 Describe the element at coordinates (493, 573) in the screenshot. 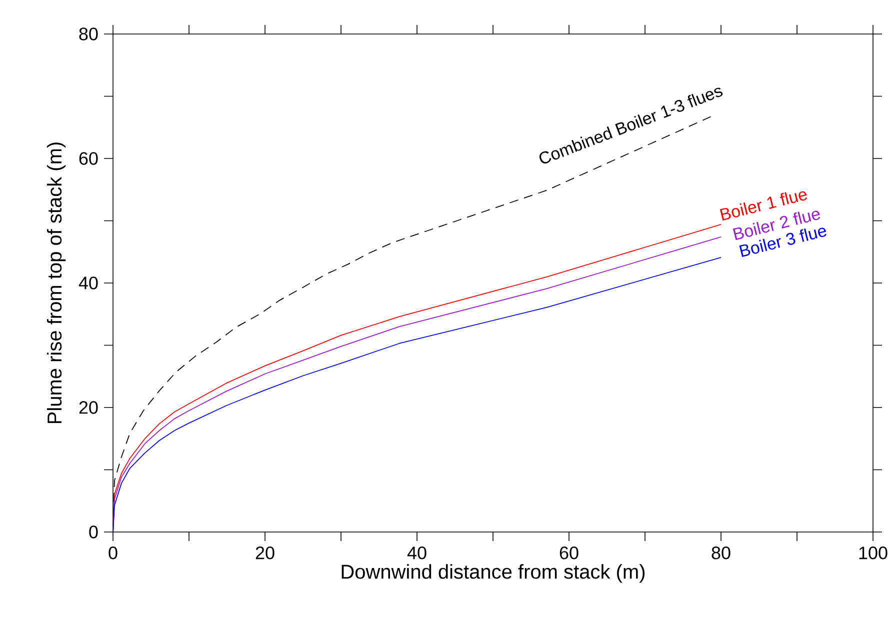

I see `x-axis-title: Downwind distance from stack (m)` at that location.